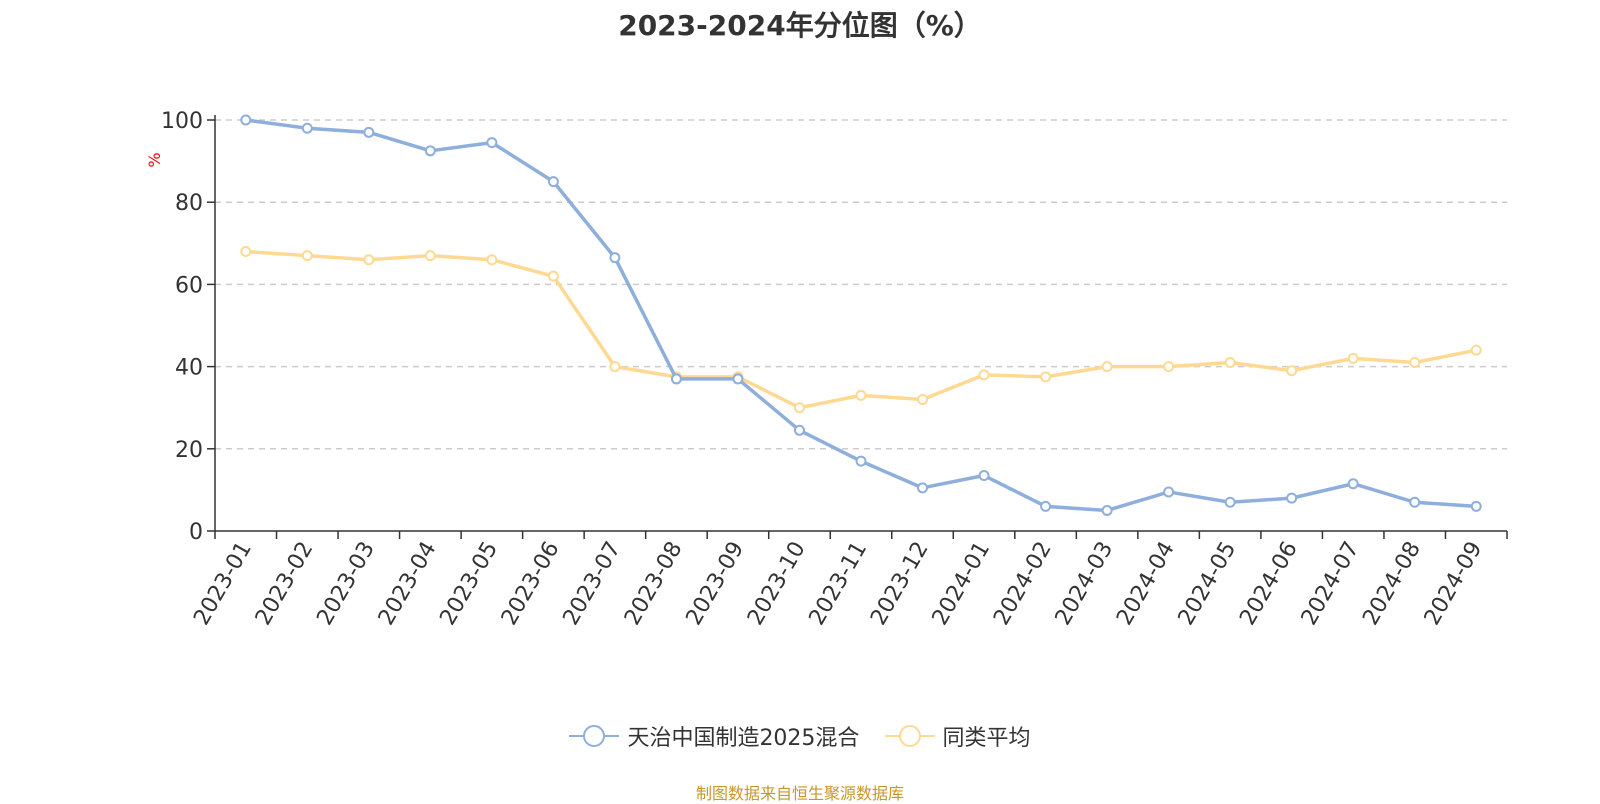 The width and height of the screenshot is (1600, 804). What do you see at coordinates (189, 368) in the screenshot?
I see `y-tick-label: 40` at bounding box center [189, 368].